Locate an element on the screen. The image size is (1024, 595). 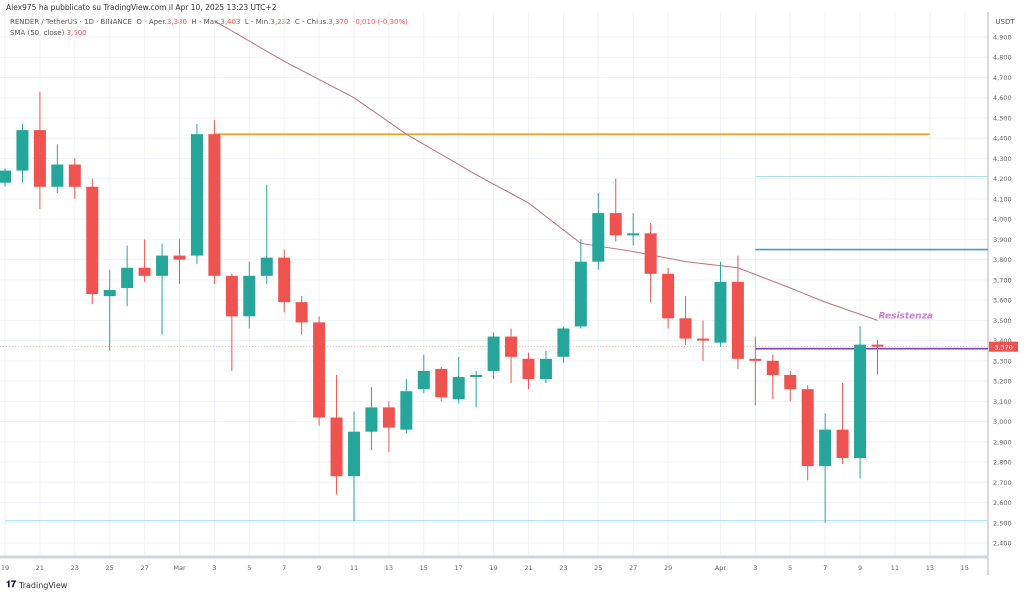
y-tick-label: 2,700 is located at coordinates (1002, 483).